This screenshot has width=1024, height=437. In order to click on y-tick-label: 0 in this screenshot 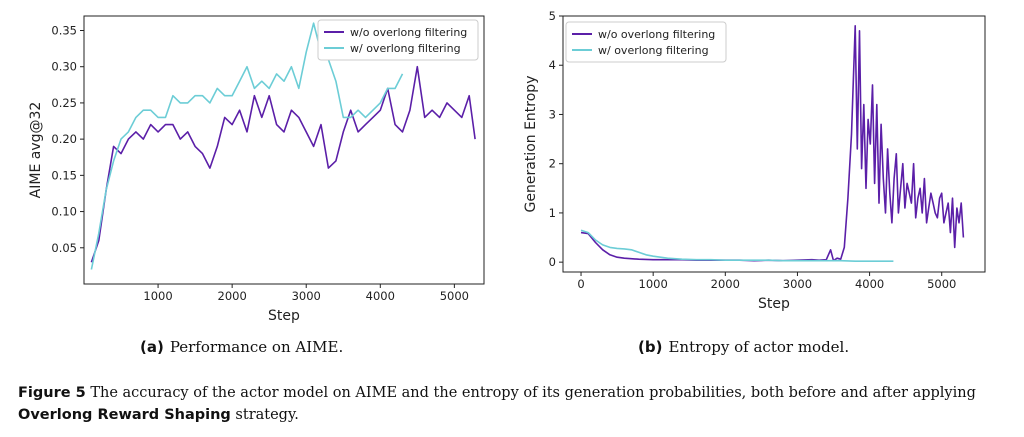, I will do `click(552, 262)`.